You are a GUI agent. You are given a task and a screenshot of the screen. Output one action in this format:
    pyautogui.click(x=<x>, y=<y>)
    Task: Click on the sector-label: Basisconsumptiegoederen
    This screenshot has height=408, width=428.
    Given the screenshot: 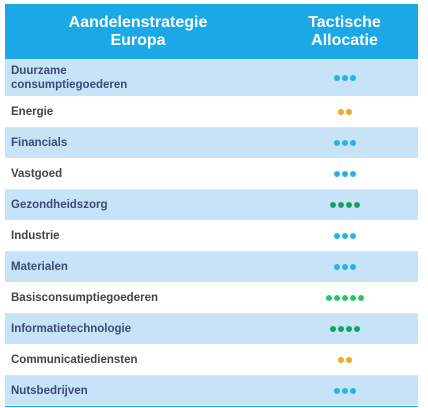 What is the action you would take?
    pyautogui.click(x=84, y=298)
    